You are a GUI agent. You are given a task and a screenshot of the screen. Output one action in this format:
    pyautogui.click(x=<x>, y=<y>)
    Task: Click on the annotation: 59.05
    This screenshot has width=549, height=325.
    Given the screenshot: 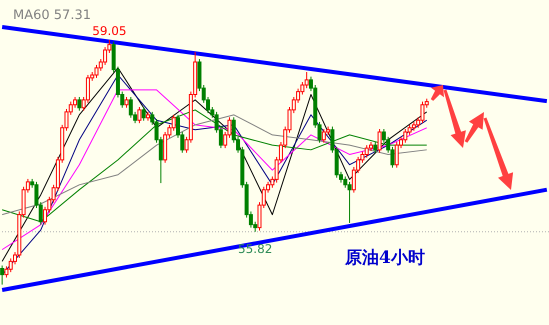 What is the action you would take?
    pyautogui.click(x=109, y=31)
    